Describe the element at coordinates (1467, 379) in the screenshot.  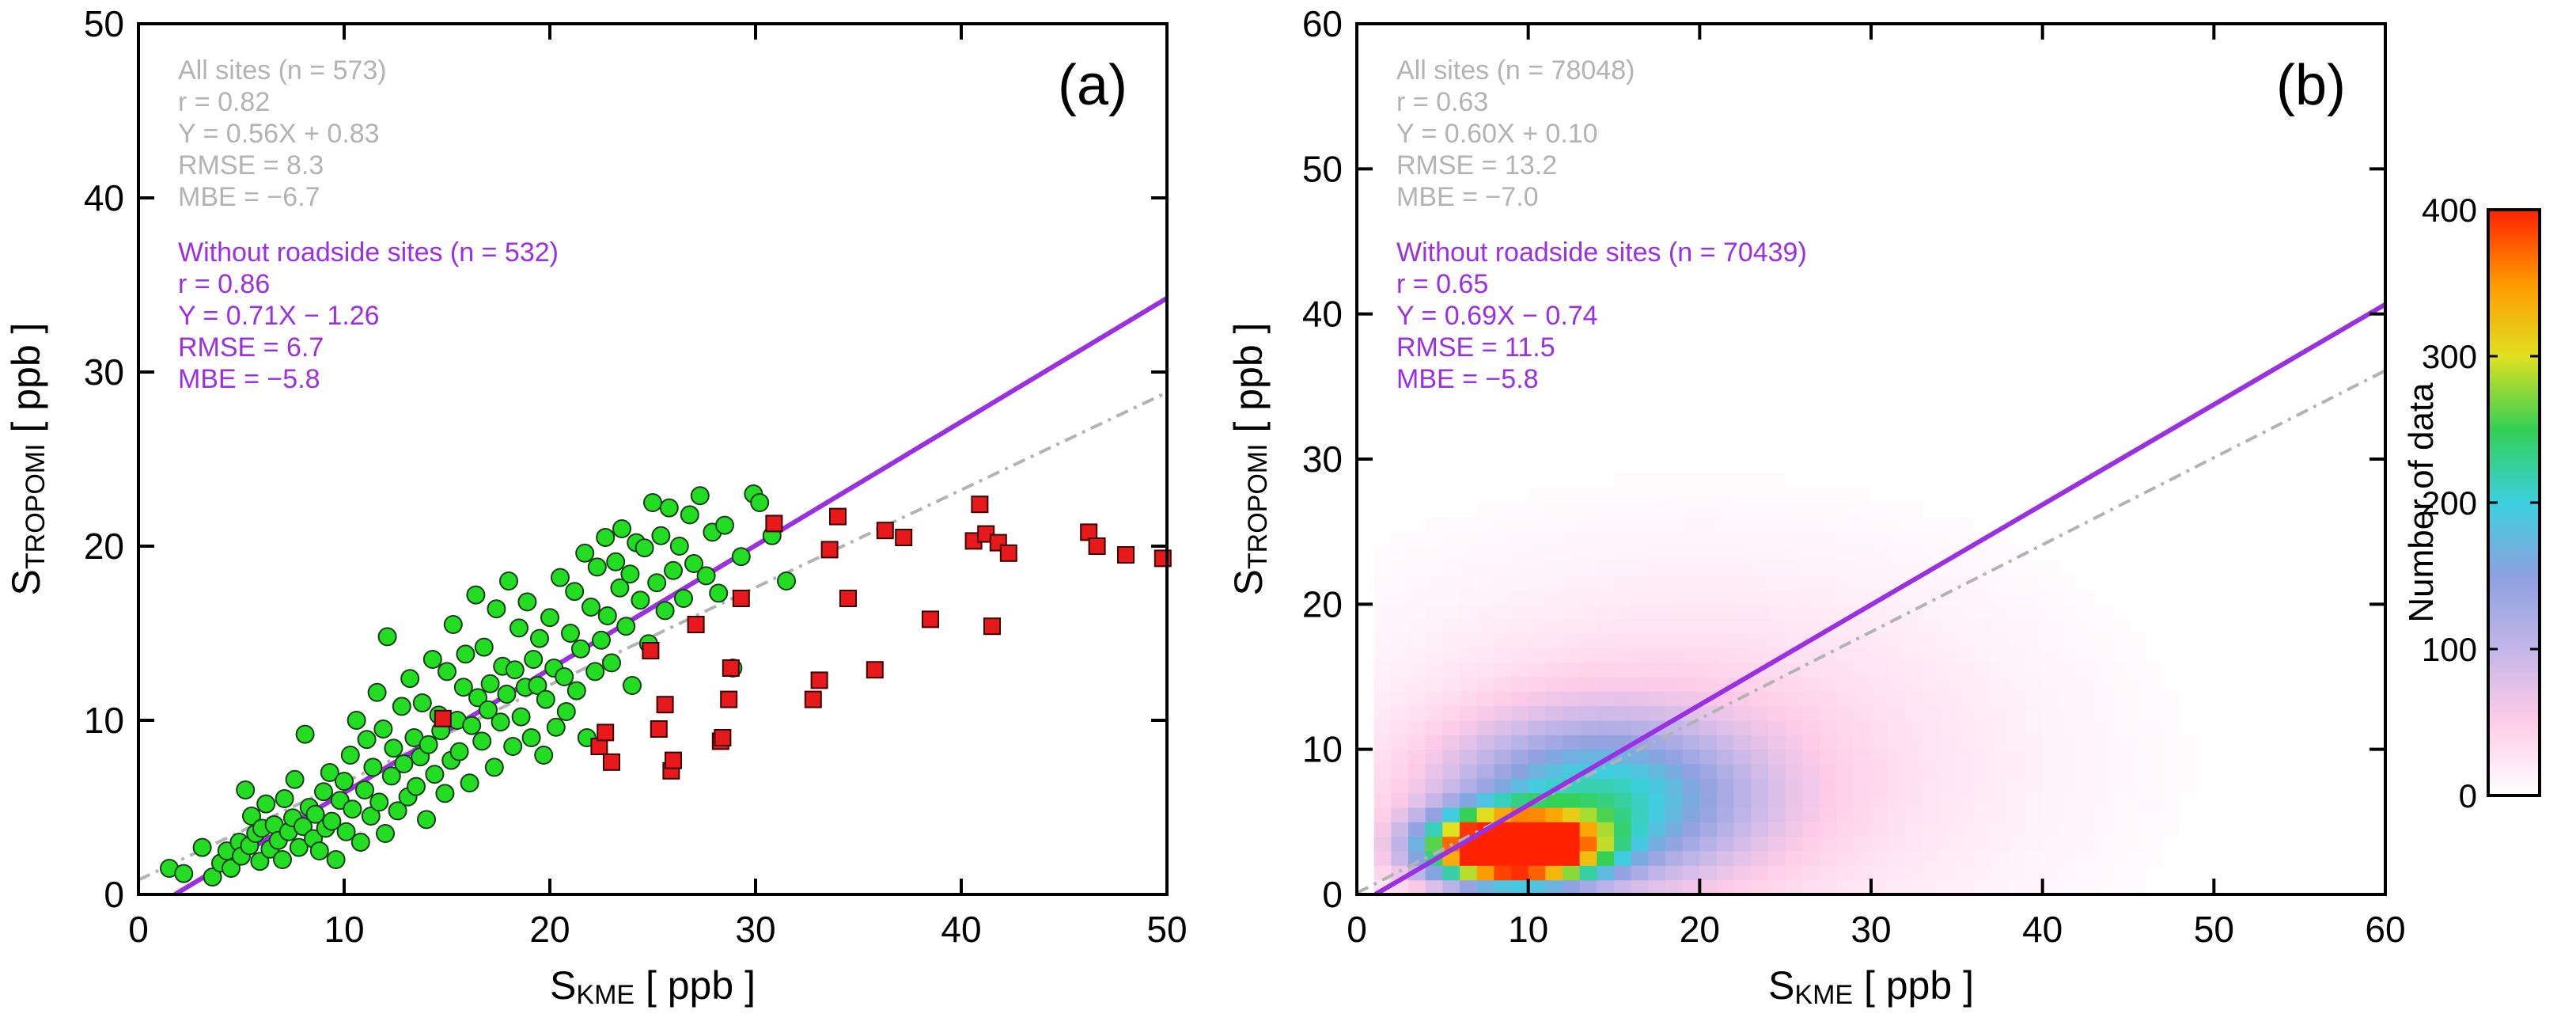
I see `stats-noroad-line: MBE = −5.8` at that location.